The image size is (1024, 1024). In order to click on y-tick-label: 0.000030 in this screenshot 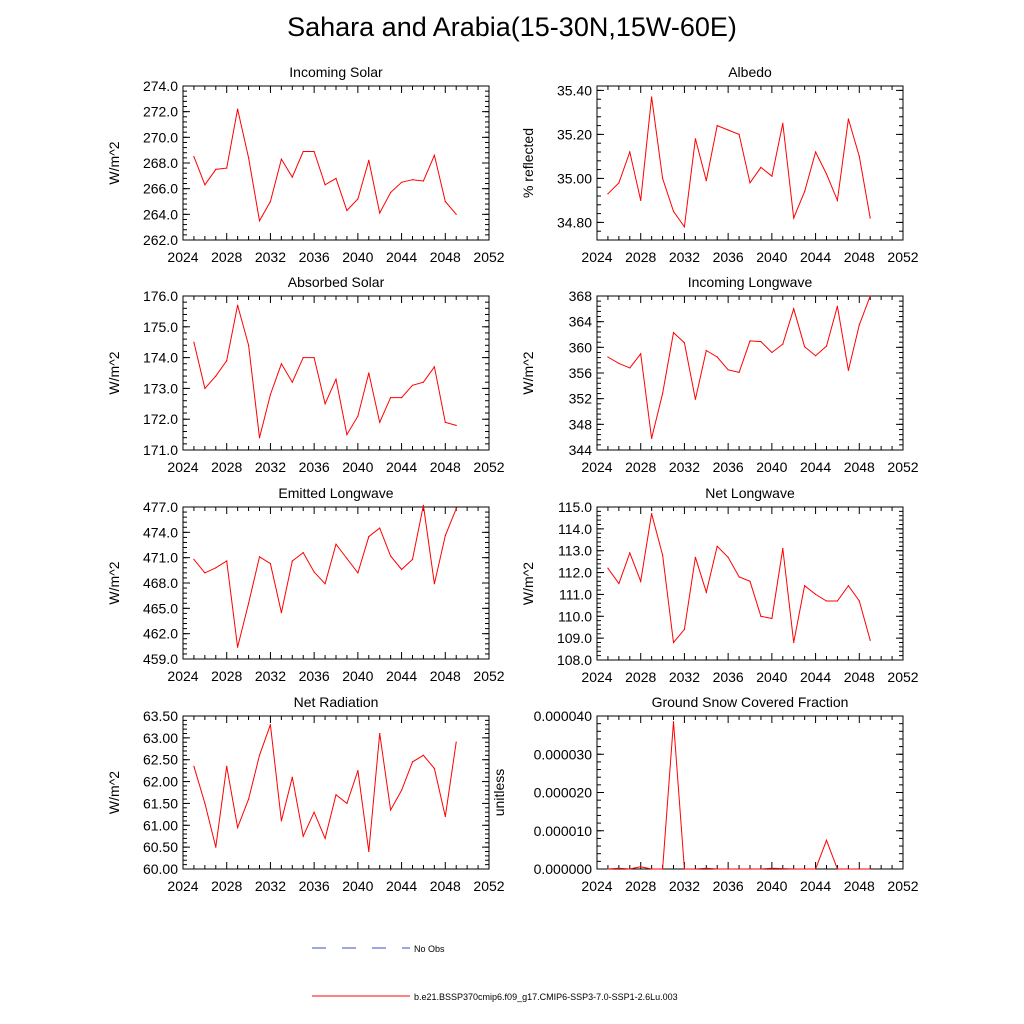, I will do `click(563, 754)`.